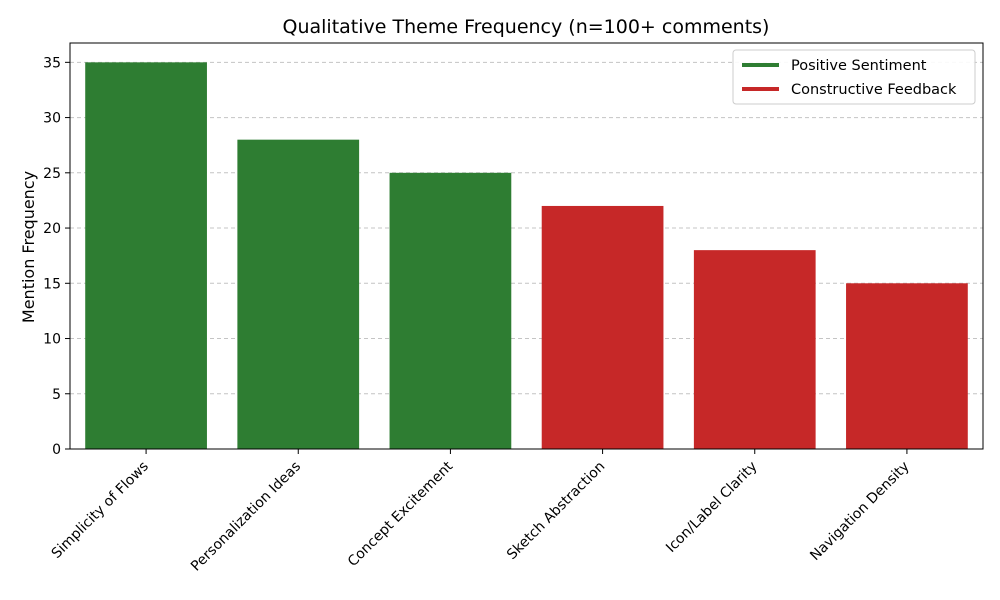  I want to click on x-tick-label: Concept Excitement, so click(401, 514).